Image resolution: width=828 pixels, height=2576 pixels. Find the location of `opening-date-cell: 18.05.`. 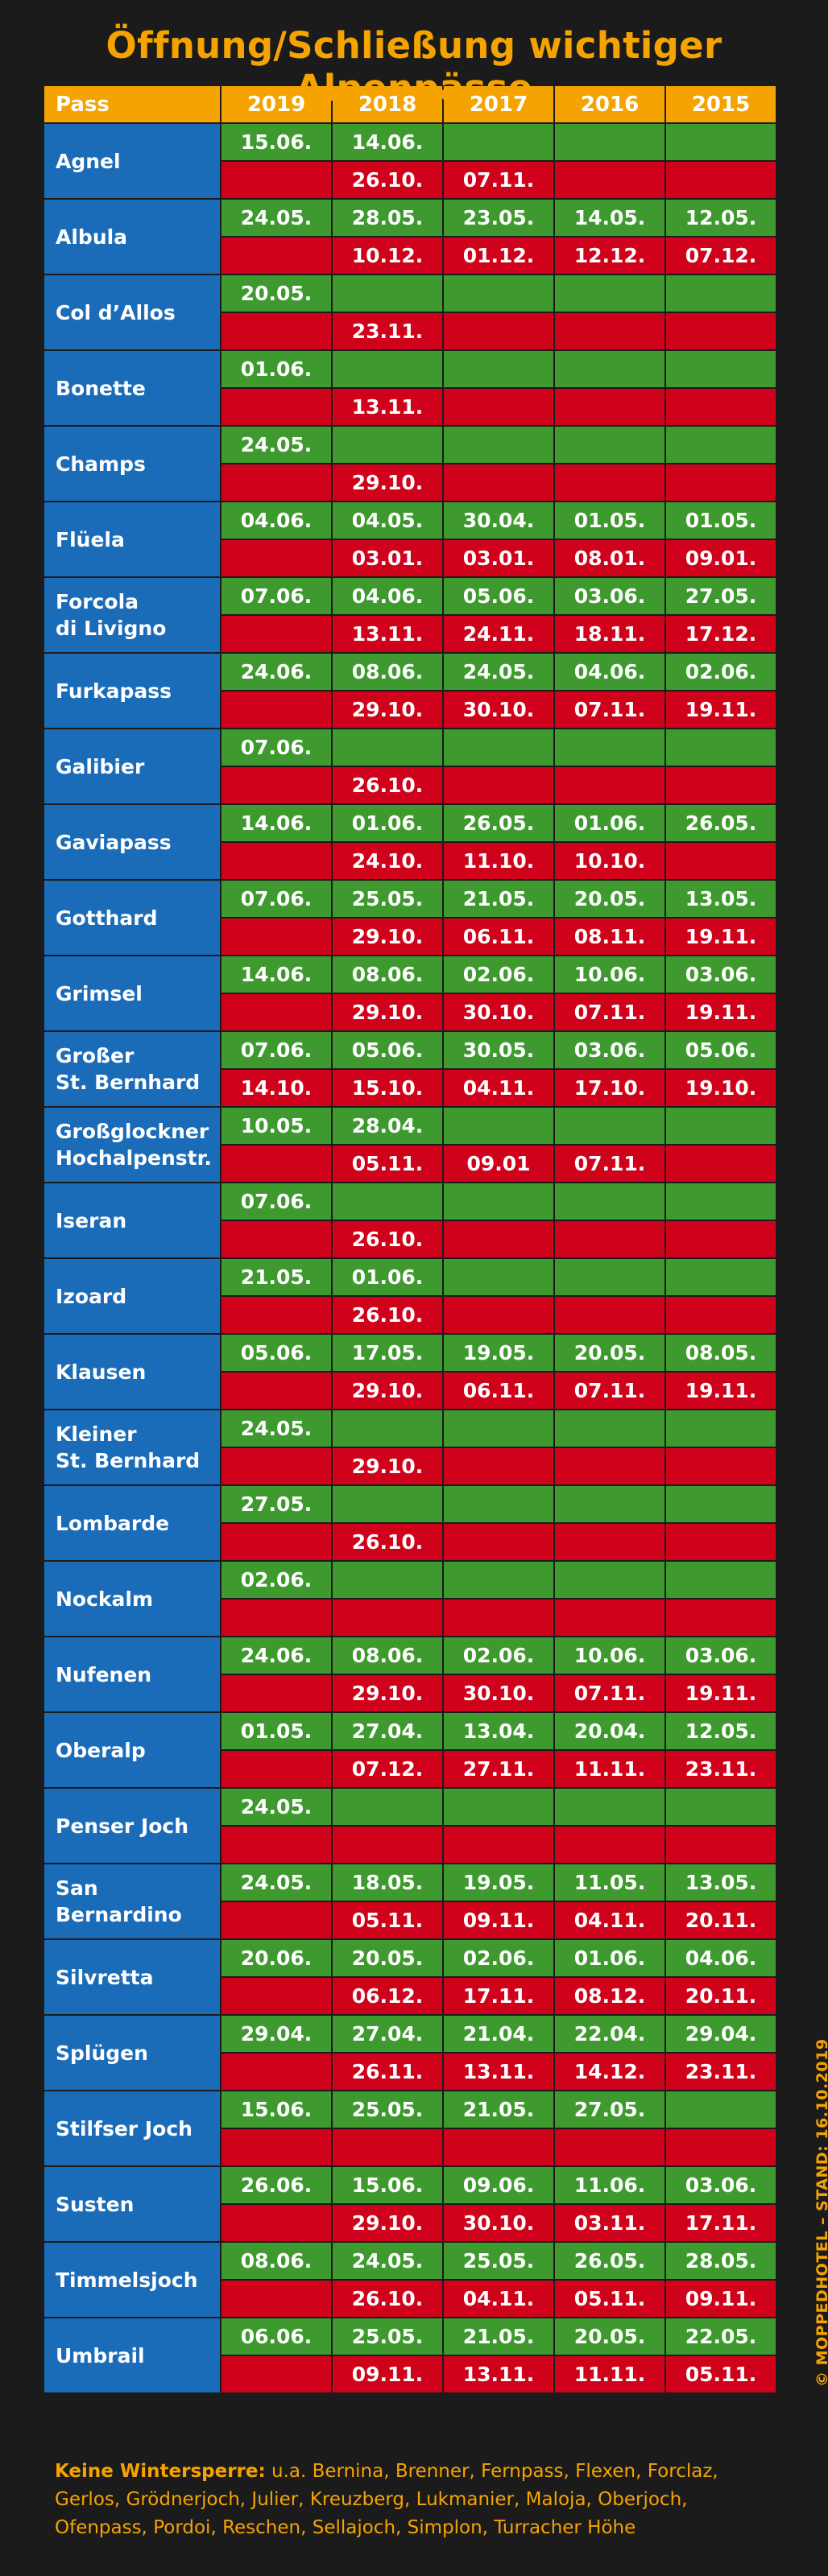

opening-date-cell: 18.05. is located at coordinates (387, 1882).